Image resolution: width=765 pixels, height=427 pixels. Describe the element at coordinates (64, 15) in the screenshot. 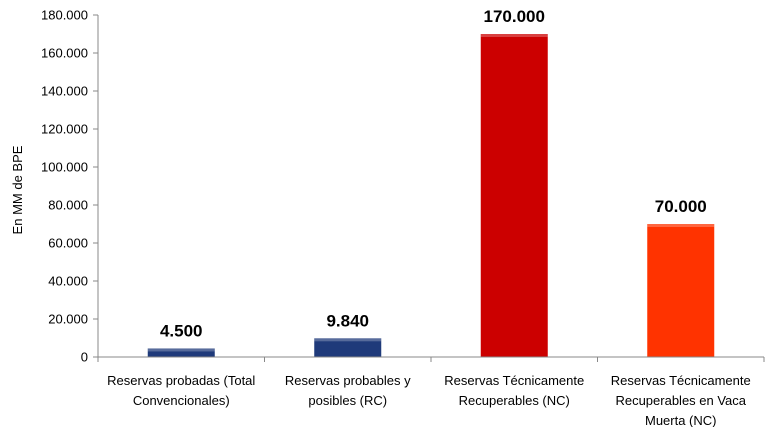

I see `y-tick-label: 180.000` at that location.